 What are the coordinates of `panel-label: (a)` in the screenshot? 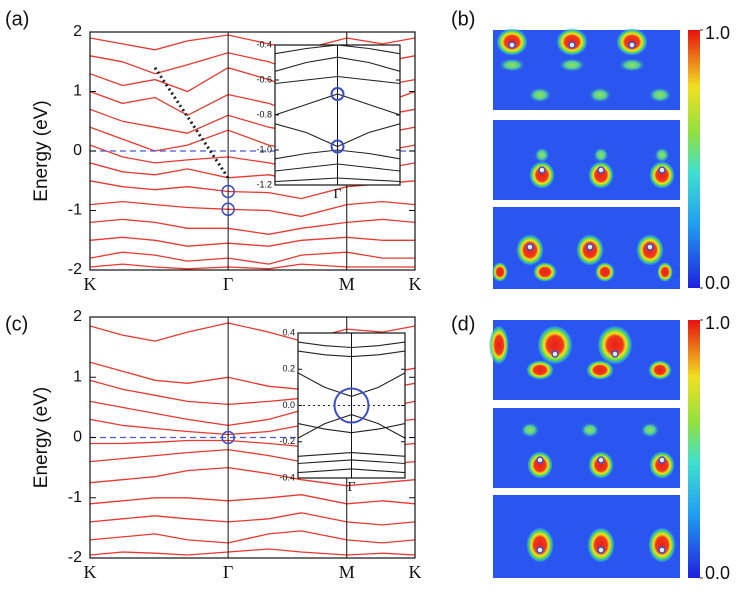 It's located at (17, 19).